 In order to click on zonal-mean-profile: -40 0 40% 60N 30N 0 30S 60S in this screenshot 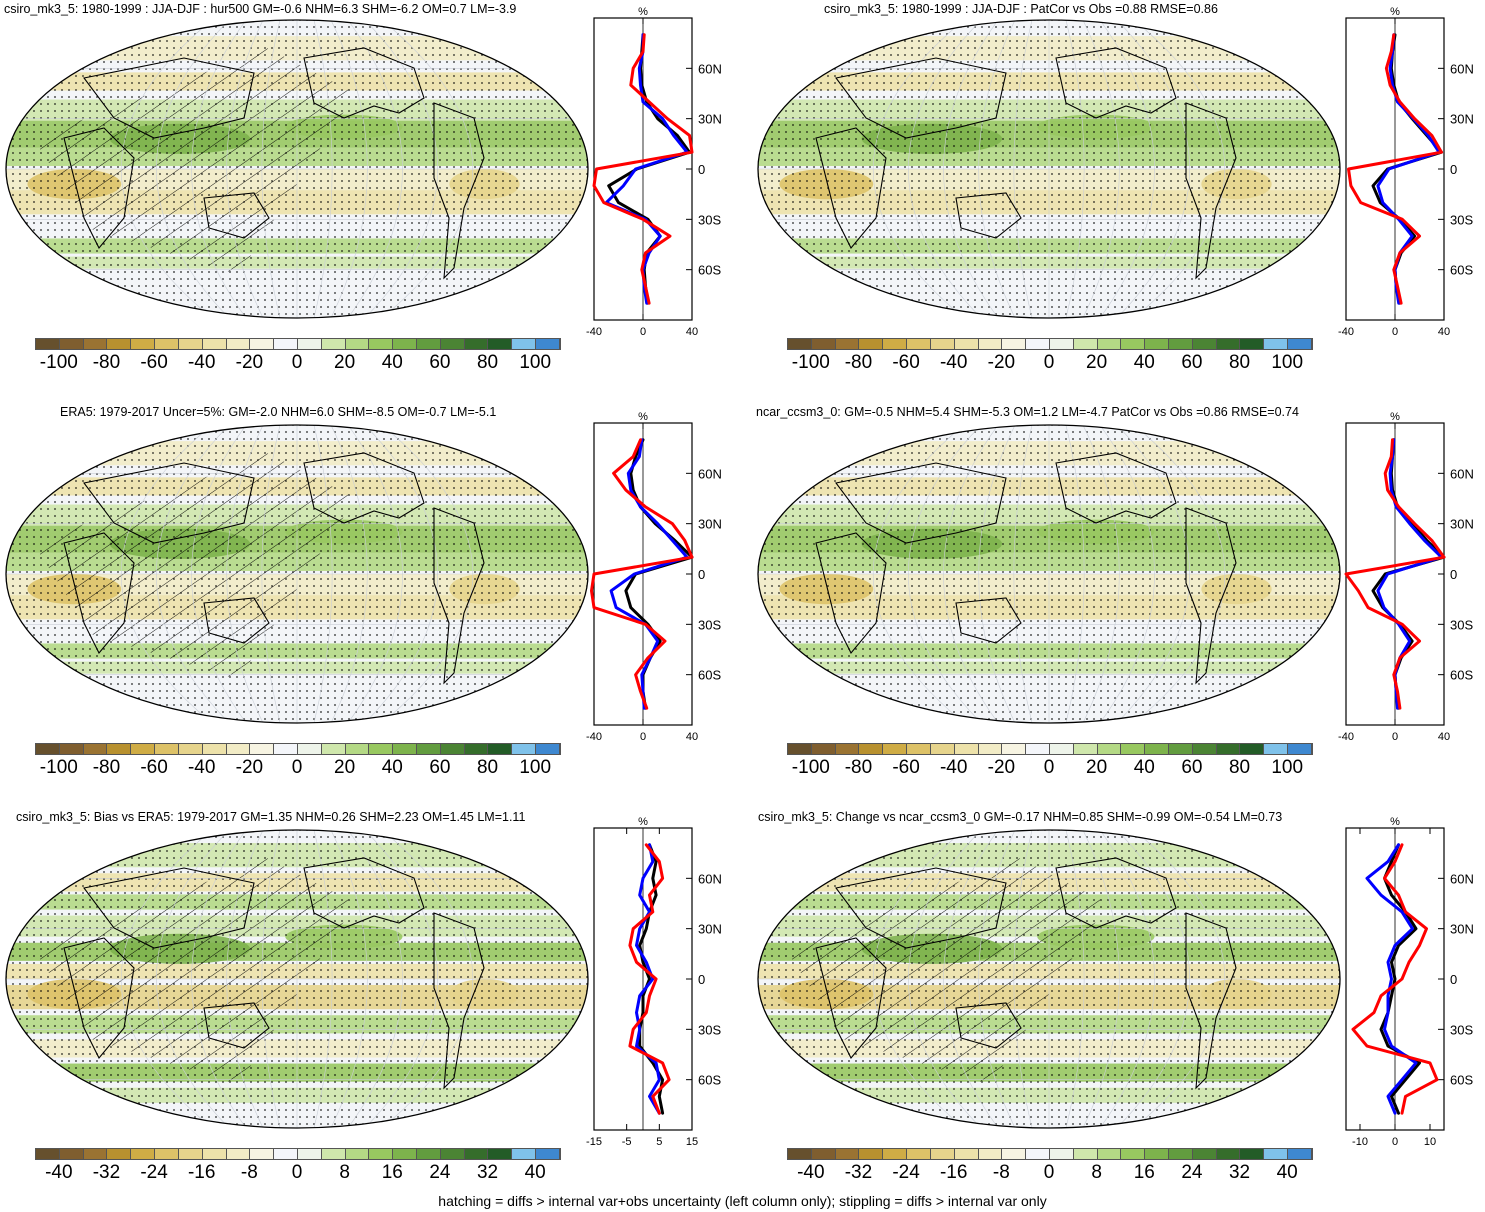, I will do `click(654, 577)`.